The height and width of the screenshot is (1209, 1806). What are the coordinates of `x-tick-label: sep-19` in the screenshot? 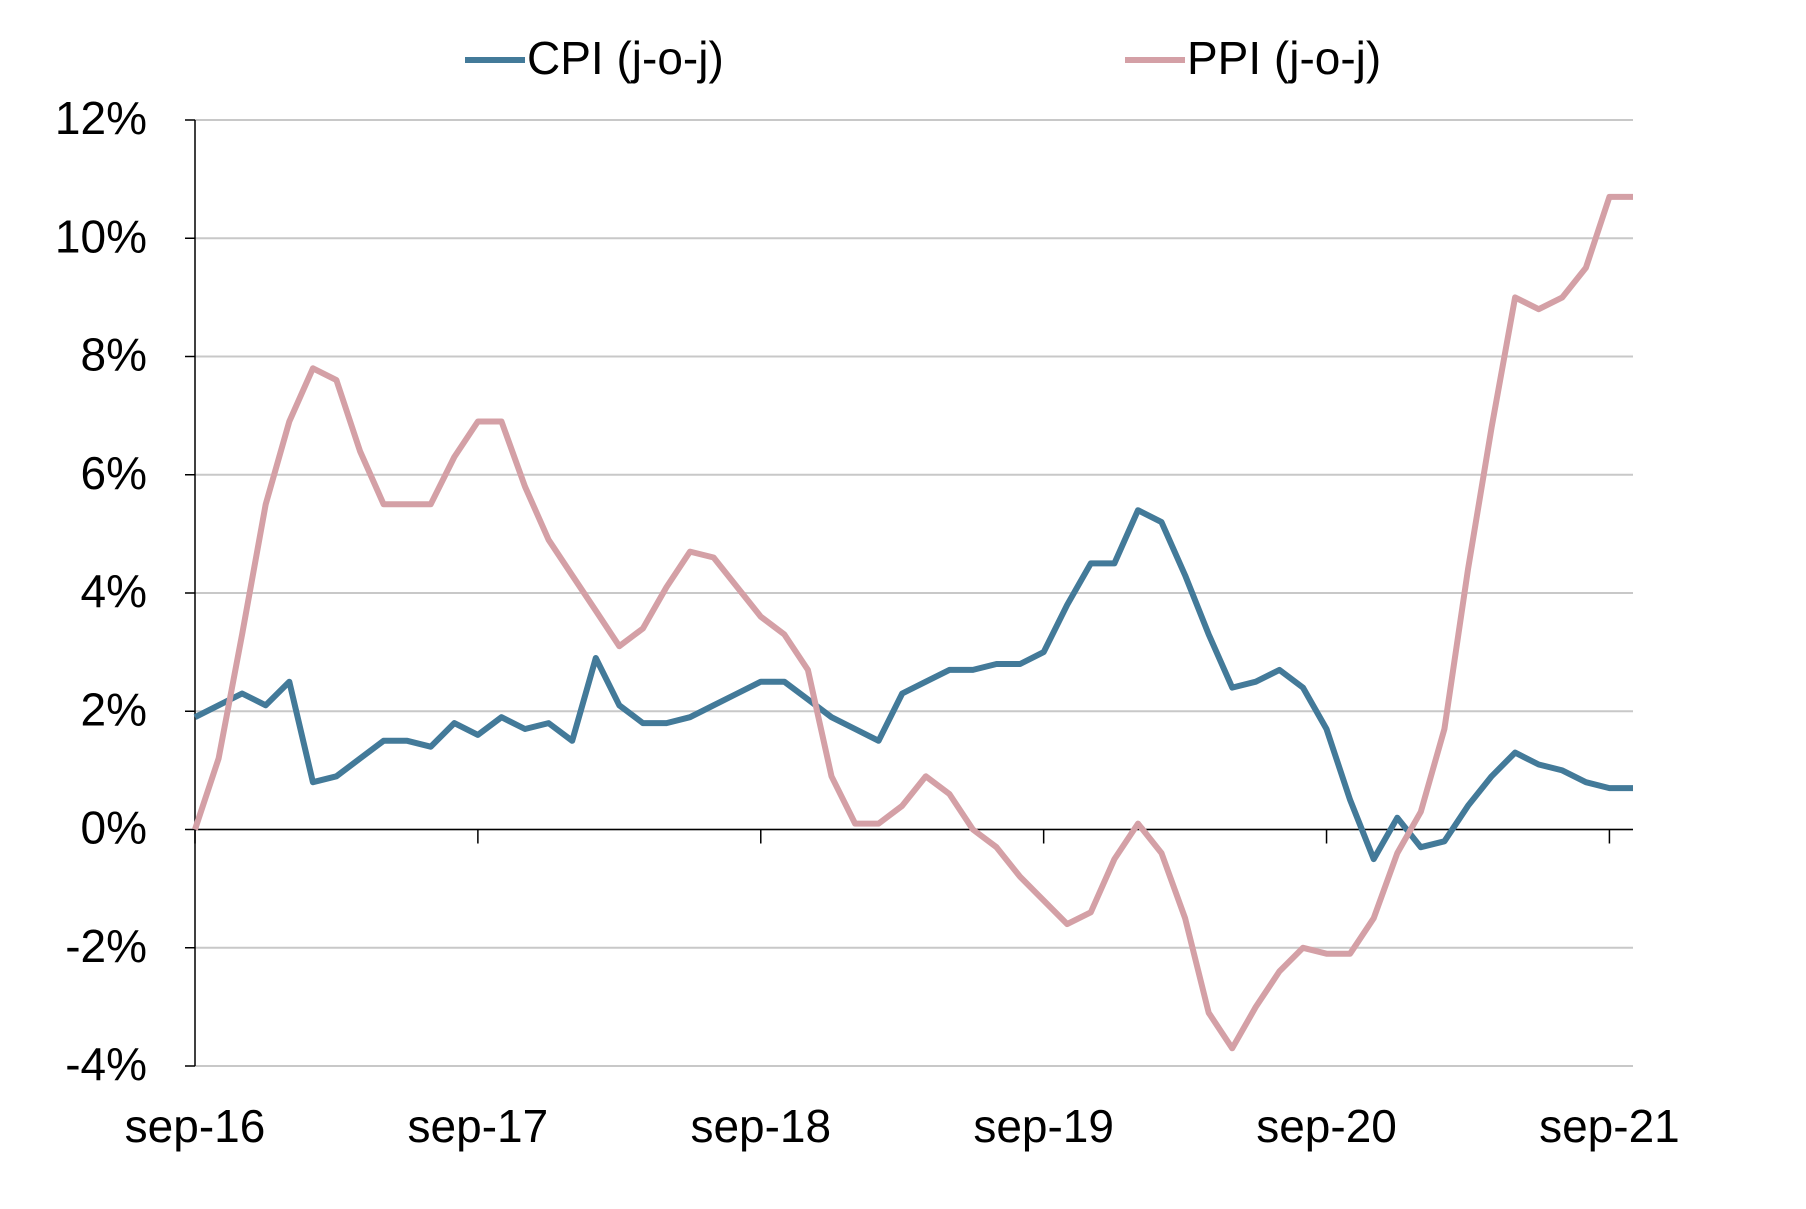 It's located at (1043, 1126).